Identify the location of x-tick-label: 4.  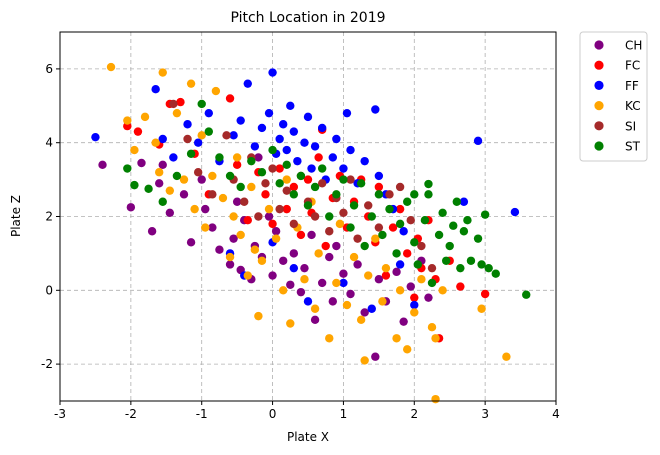
(556, 414).